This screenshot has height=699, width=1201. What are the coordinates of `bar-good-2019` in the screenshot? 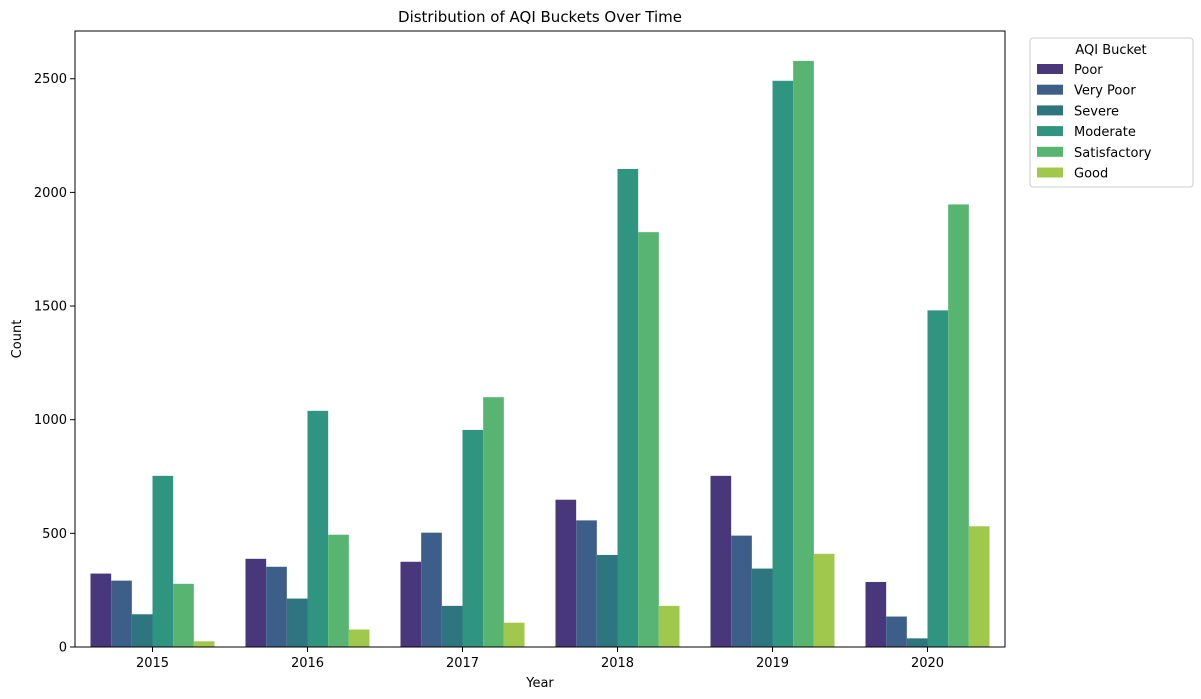 It's located at (824, 600).